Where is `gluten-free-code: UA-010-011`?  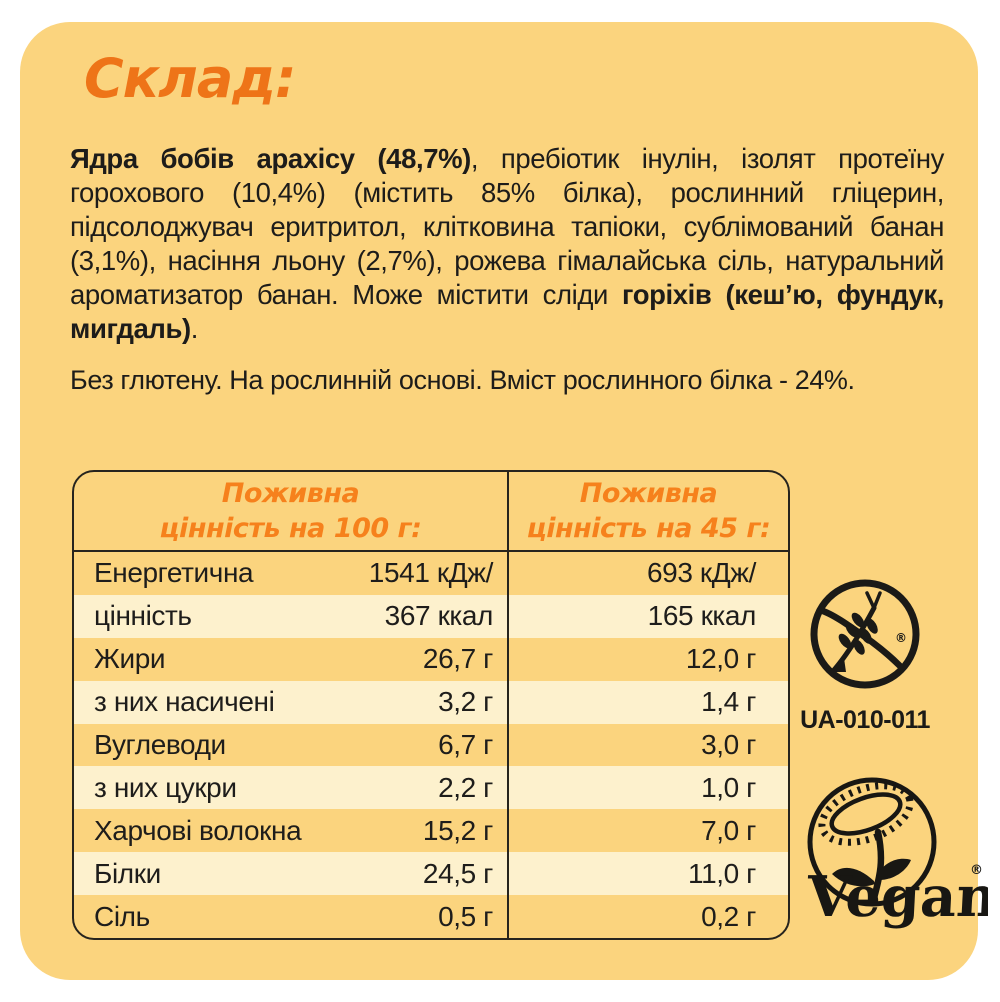
gluten-free-code: UA-010-011 is located at coordinates (865, 720).